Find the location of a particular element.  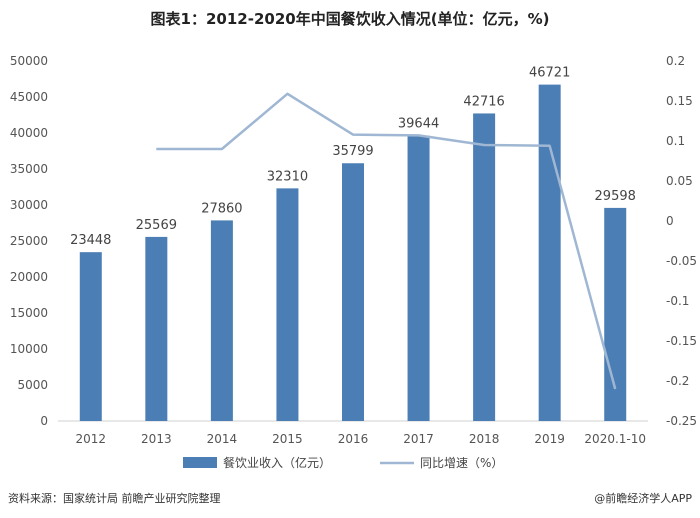

right-axis-tick: -0.15 is located at coordinates (681, 341).